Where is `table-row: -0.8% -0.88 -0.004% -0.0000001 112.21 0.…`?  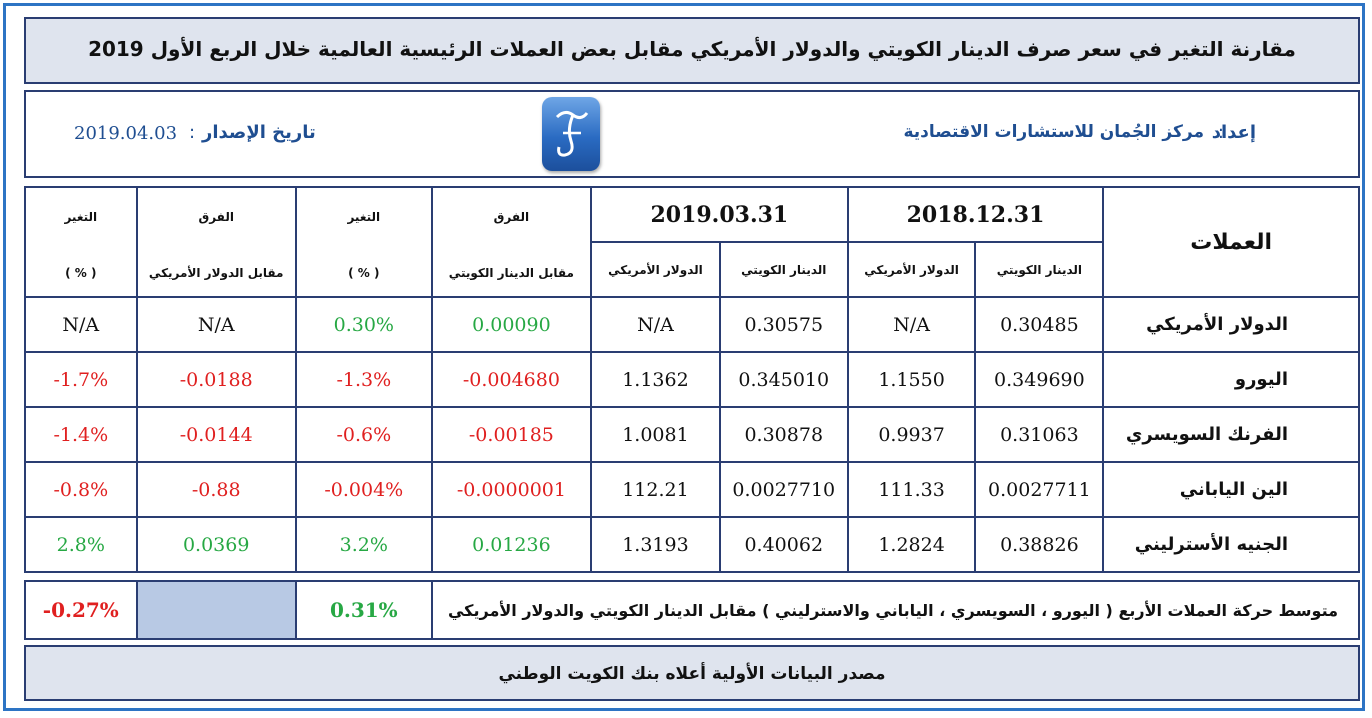 table-row: -0.8% -0.88 -0.004% -0.0000001 112.21 0.… is located at coordinates (692, 489).